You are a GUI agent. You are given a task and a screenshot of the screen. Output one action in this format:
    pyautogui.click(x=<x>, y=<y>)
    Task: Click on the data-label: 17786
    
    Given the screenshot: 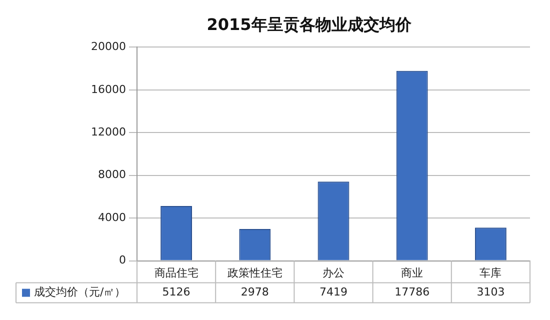 What is the action you would take?
    pyautogui.click(x=412, y=292)
    